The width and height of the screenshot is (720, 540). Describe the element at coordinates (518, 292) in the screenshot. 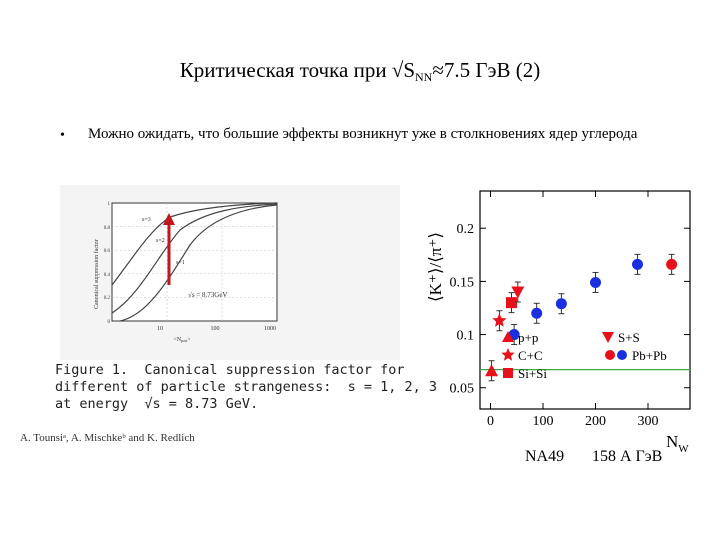

I see `data-point-ss` at that location.